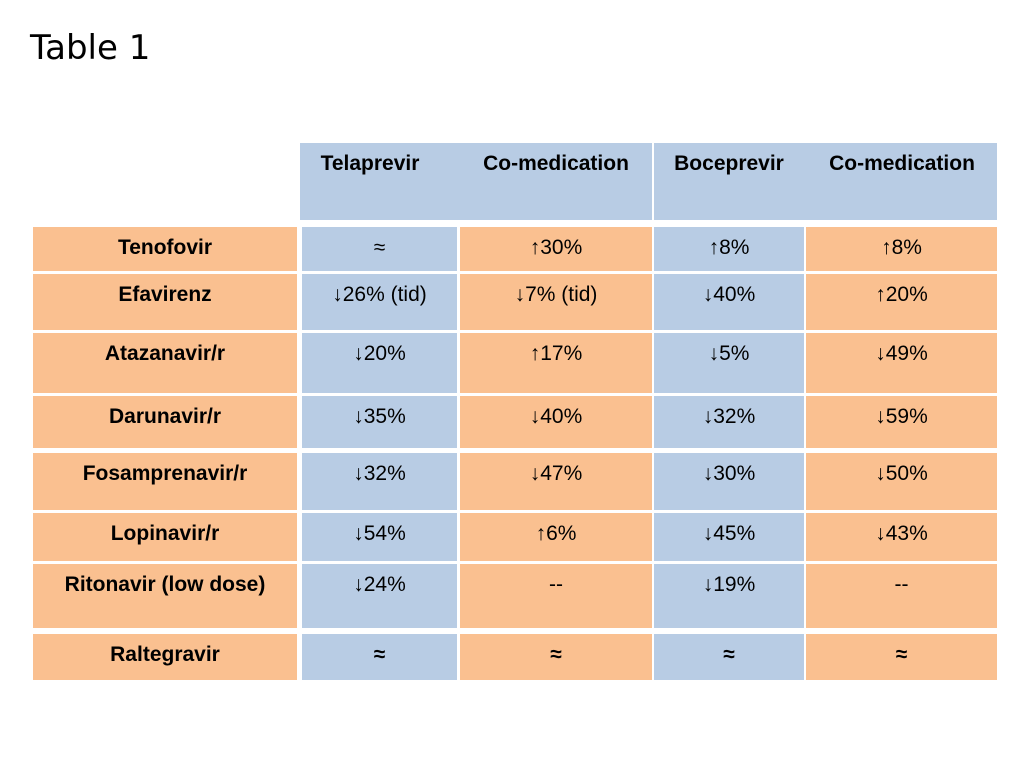 The width and height of the screenshot is (1024, 768). Describe the element at coordinates (165, 596) in the screenshot. I see `row-label-ritonavir: Ritonavir (low dose)` at that location.